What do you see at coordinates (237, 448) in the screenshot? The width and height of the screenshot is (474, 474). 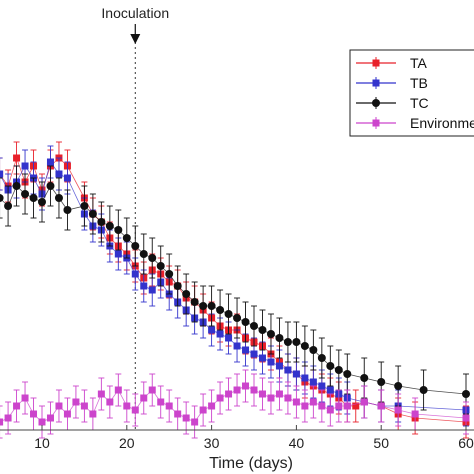 I see `x-axis: 10 20 30 40 50 60 Time (days)` at bounding box center [237, 448].